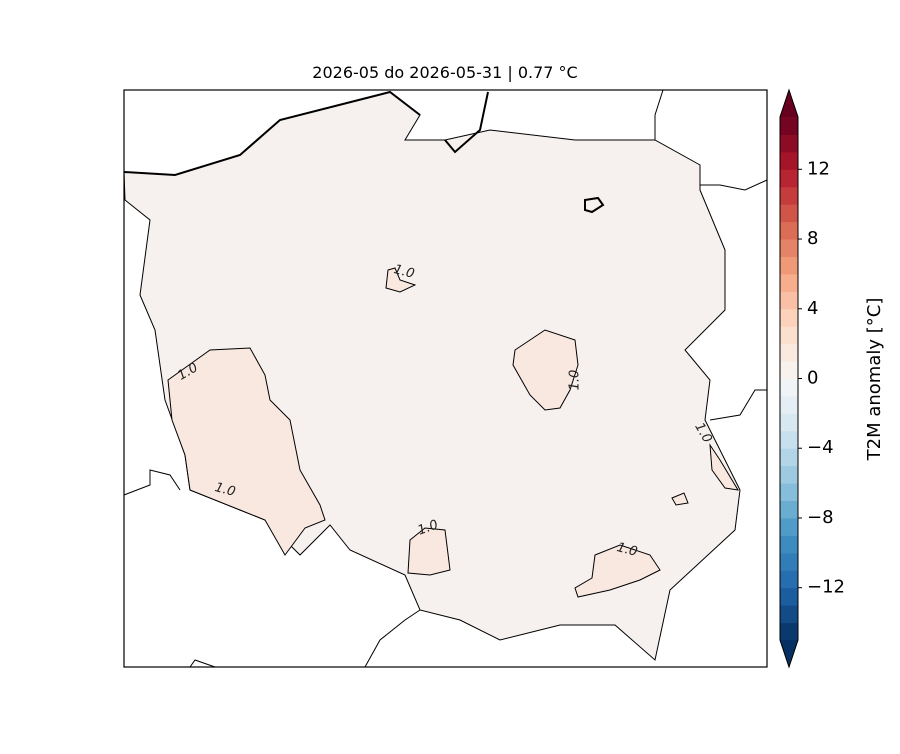 This screenshot has width=900, height=754. I want to click on colorbar-tick-label: −8, so click(820, 517).